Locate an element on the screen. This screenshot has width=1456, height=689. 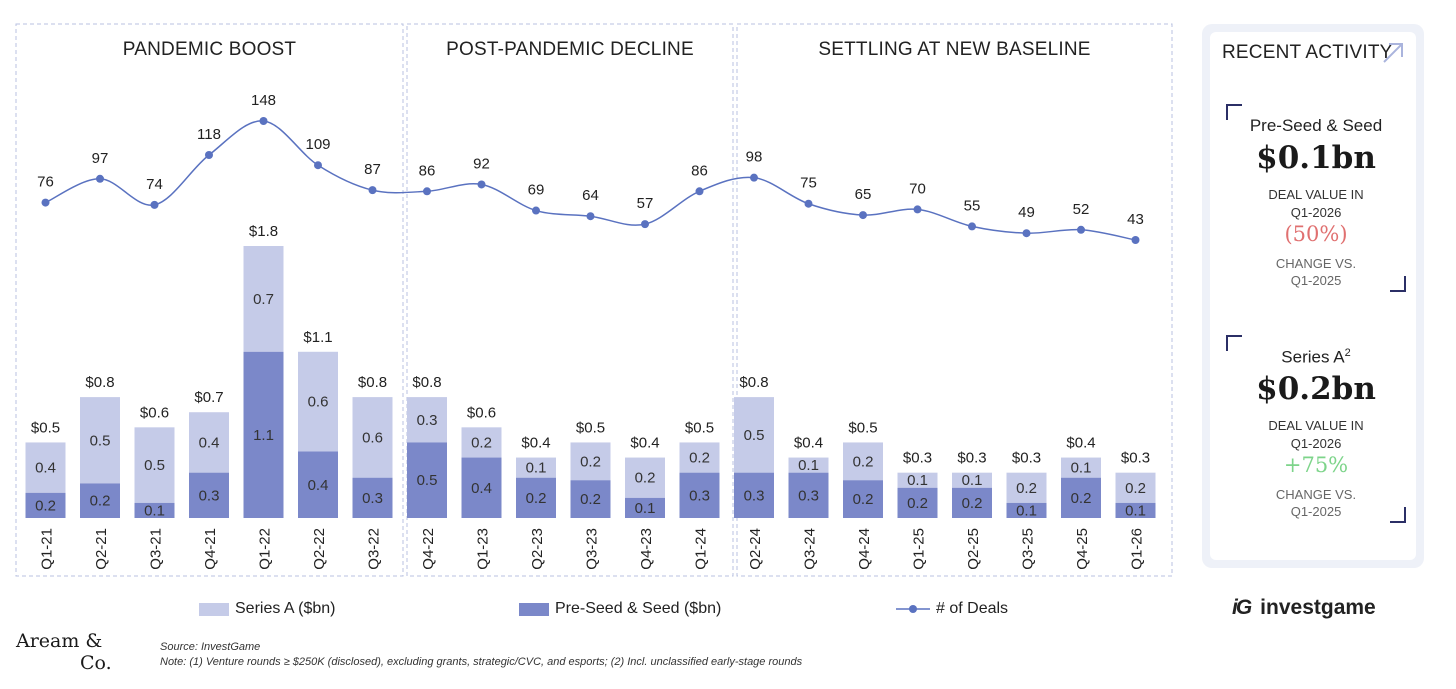
bar-value-label-series-a: 0.5 is located at coordinates (154, 465).